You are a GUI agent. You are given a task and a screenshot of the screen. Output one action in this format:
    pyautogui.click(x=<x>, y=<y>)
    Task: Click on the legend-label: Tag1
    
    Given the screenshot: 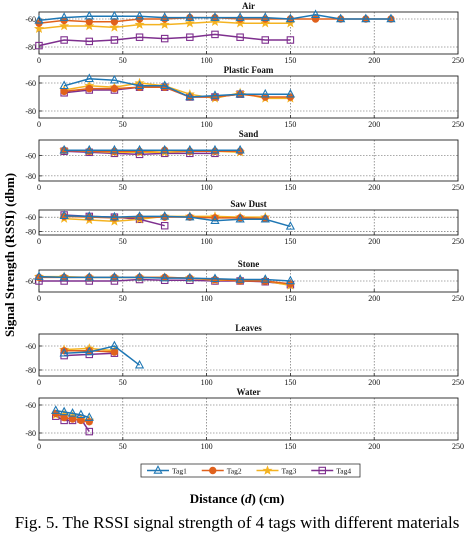 What is the action you would take?
    pyautogui.click(x=179, y=471)
    